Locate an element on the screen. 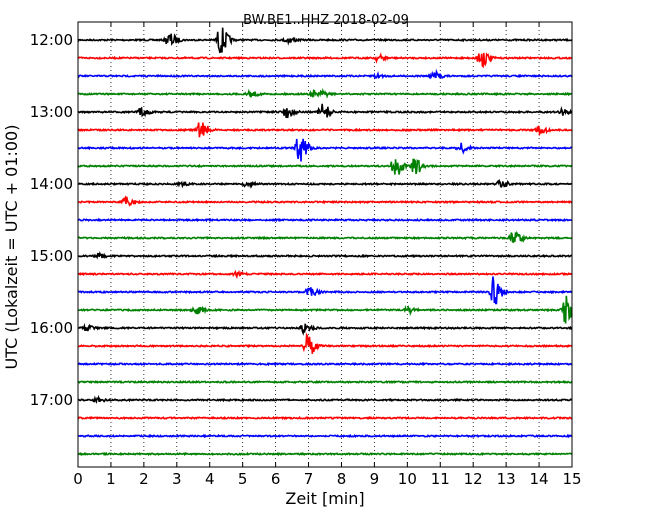  x-tick-label: 8 is located at coordinates (342, 479).